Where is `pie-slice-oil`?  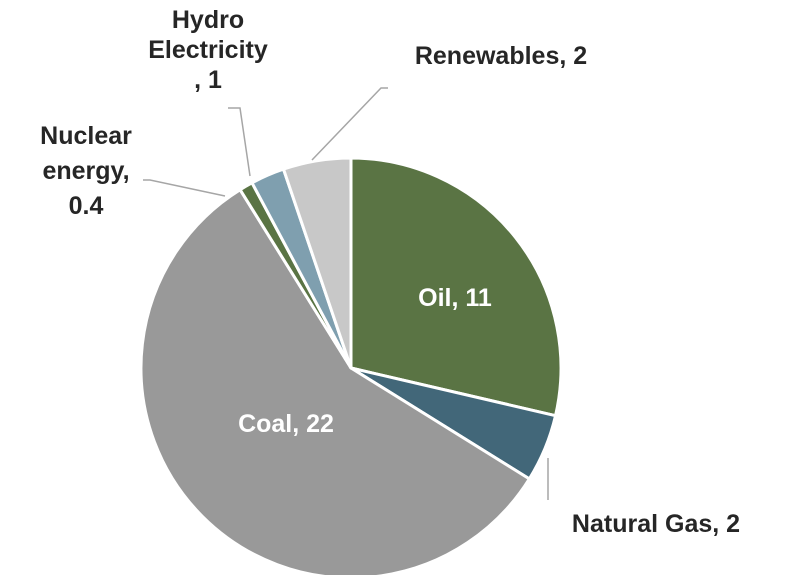 pie-slice-oil is located at coordinates (456, 287).